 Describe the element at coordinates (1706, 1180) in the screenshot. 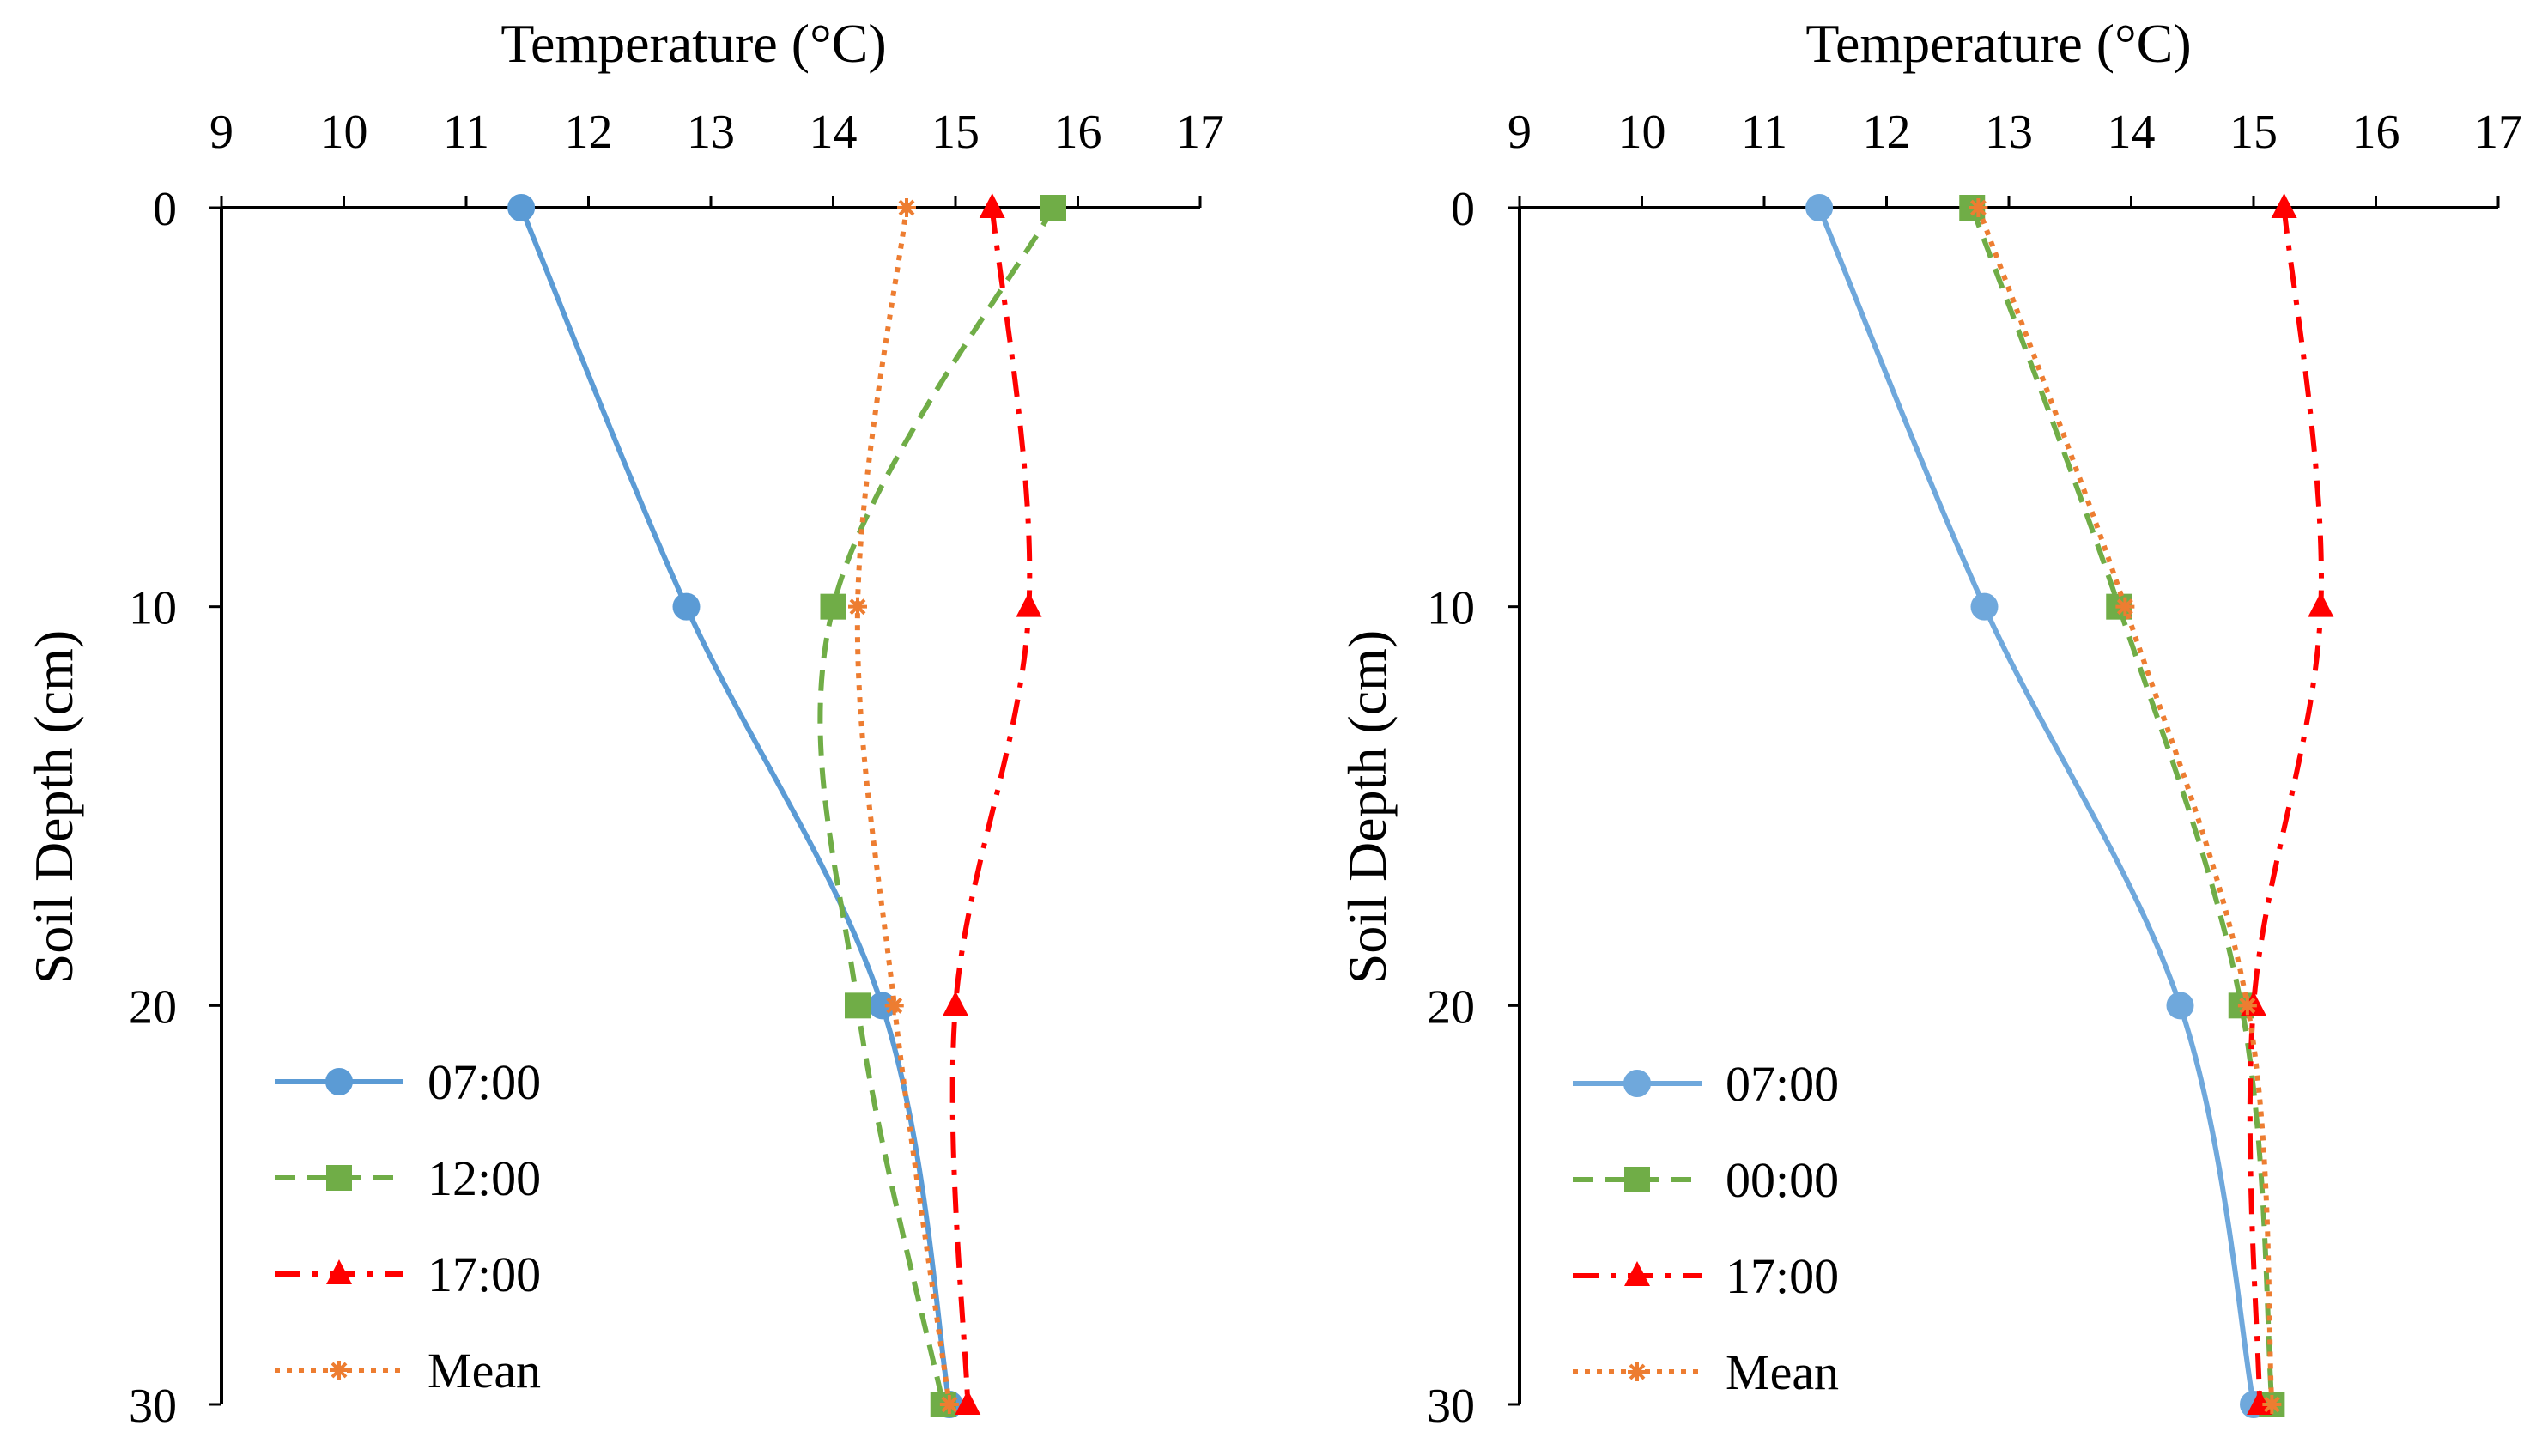

I see `legend-entry: 00:00` at that location.